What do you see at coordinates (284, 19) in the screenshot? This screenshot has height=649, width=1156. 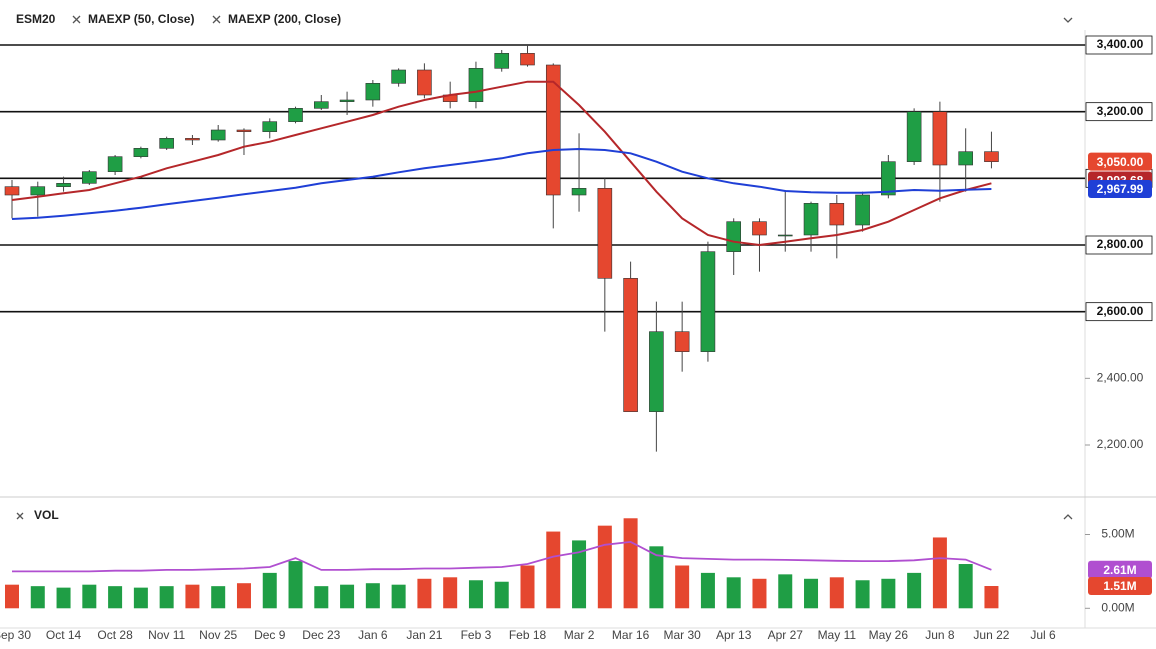 I see `indicator-label: MAEXP (200, Close)` at bounding box center [284, 19].